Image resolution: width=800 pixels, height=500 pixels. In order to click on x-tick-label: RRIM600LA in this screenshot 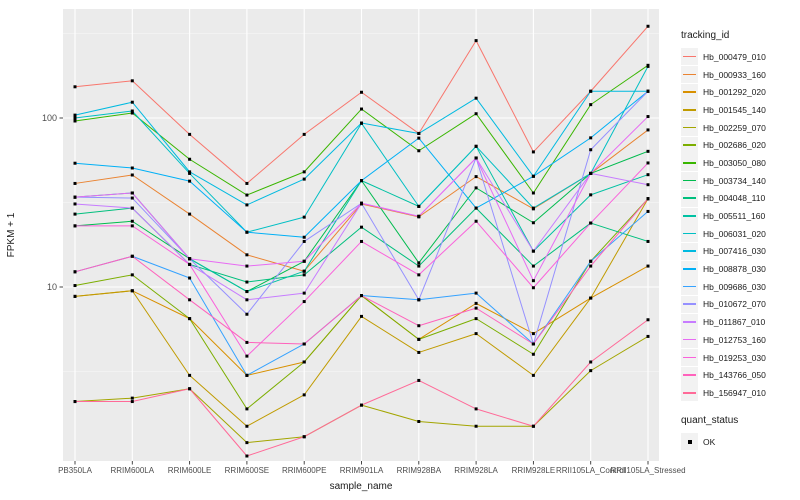, I will do `click(133, 470)`.